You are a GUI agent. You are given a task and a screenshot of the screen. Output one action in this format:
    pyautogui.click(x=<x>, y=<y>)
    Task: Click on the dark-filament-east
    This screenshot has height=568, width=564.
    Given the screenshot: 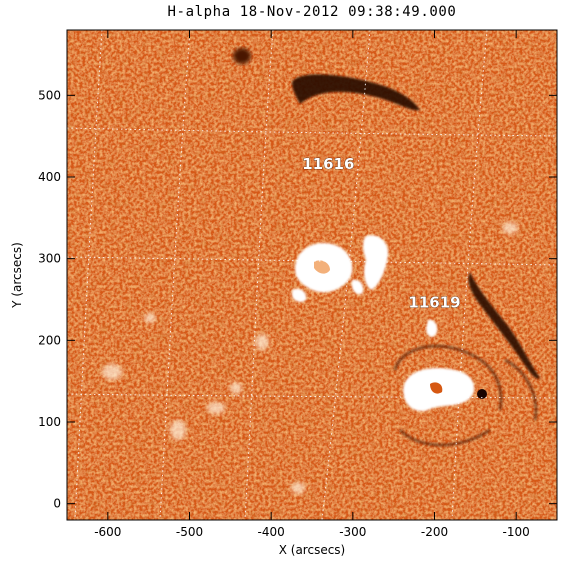 What is the action you would take?
    pyautogui.click(x=504, y=325)
    